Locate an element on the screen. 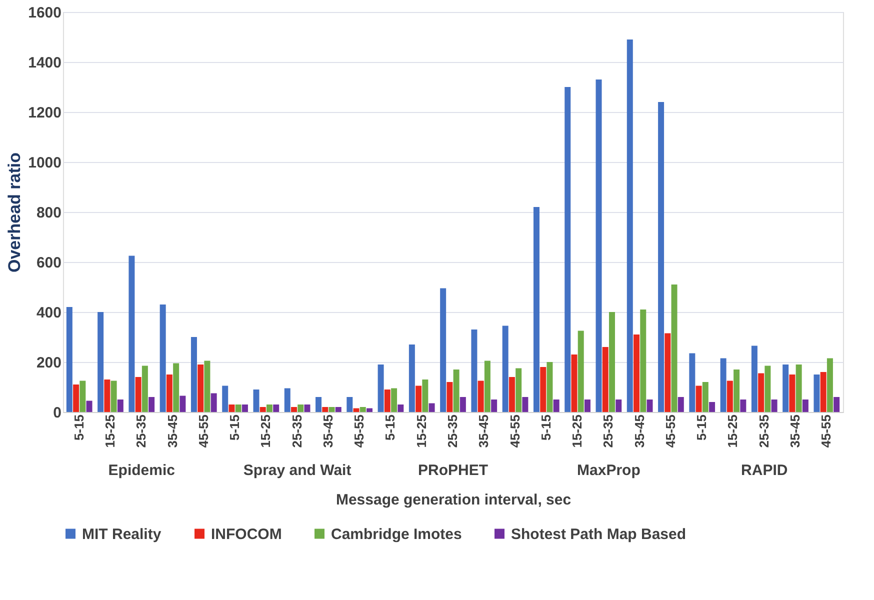 This screenshot has height=600, width=874. legend-label: Shotest Path Map Based is located at coordinates (598, 534).